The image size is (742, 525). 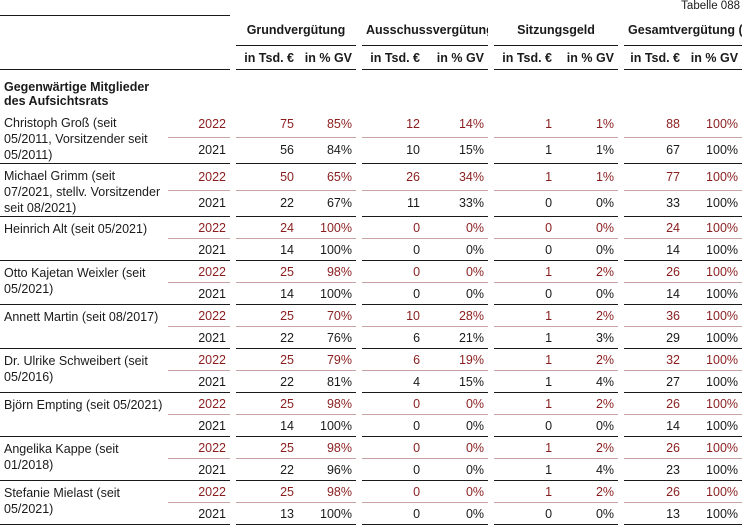 What do you see at coordinates (654, 492) in the screenshot?
I see `value-tsd-eur: 26` at bounding box center [654, 492].